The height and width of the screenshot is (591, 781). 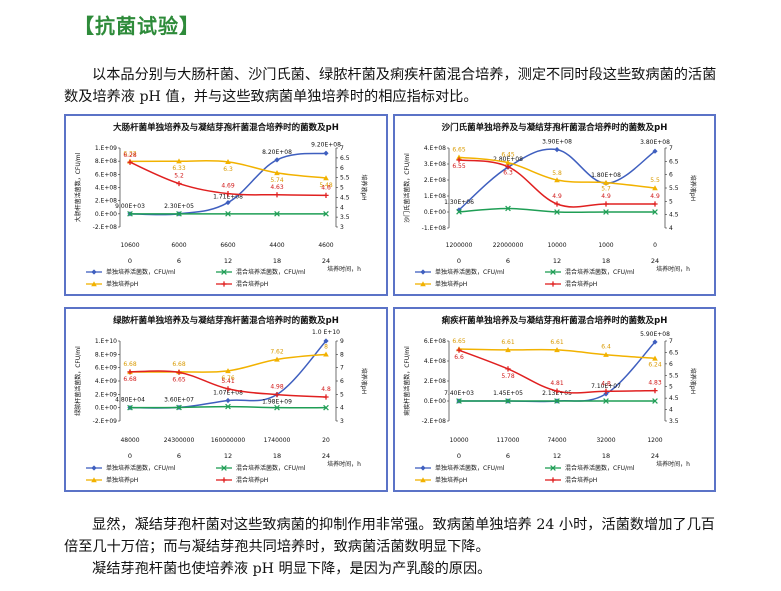 I want to click on y-left-tick-label: 1.E+08, so click(x=435, y=196).